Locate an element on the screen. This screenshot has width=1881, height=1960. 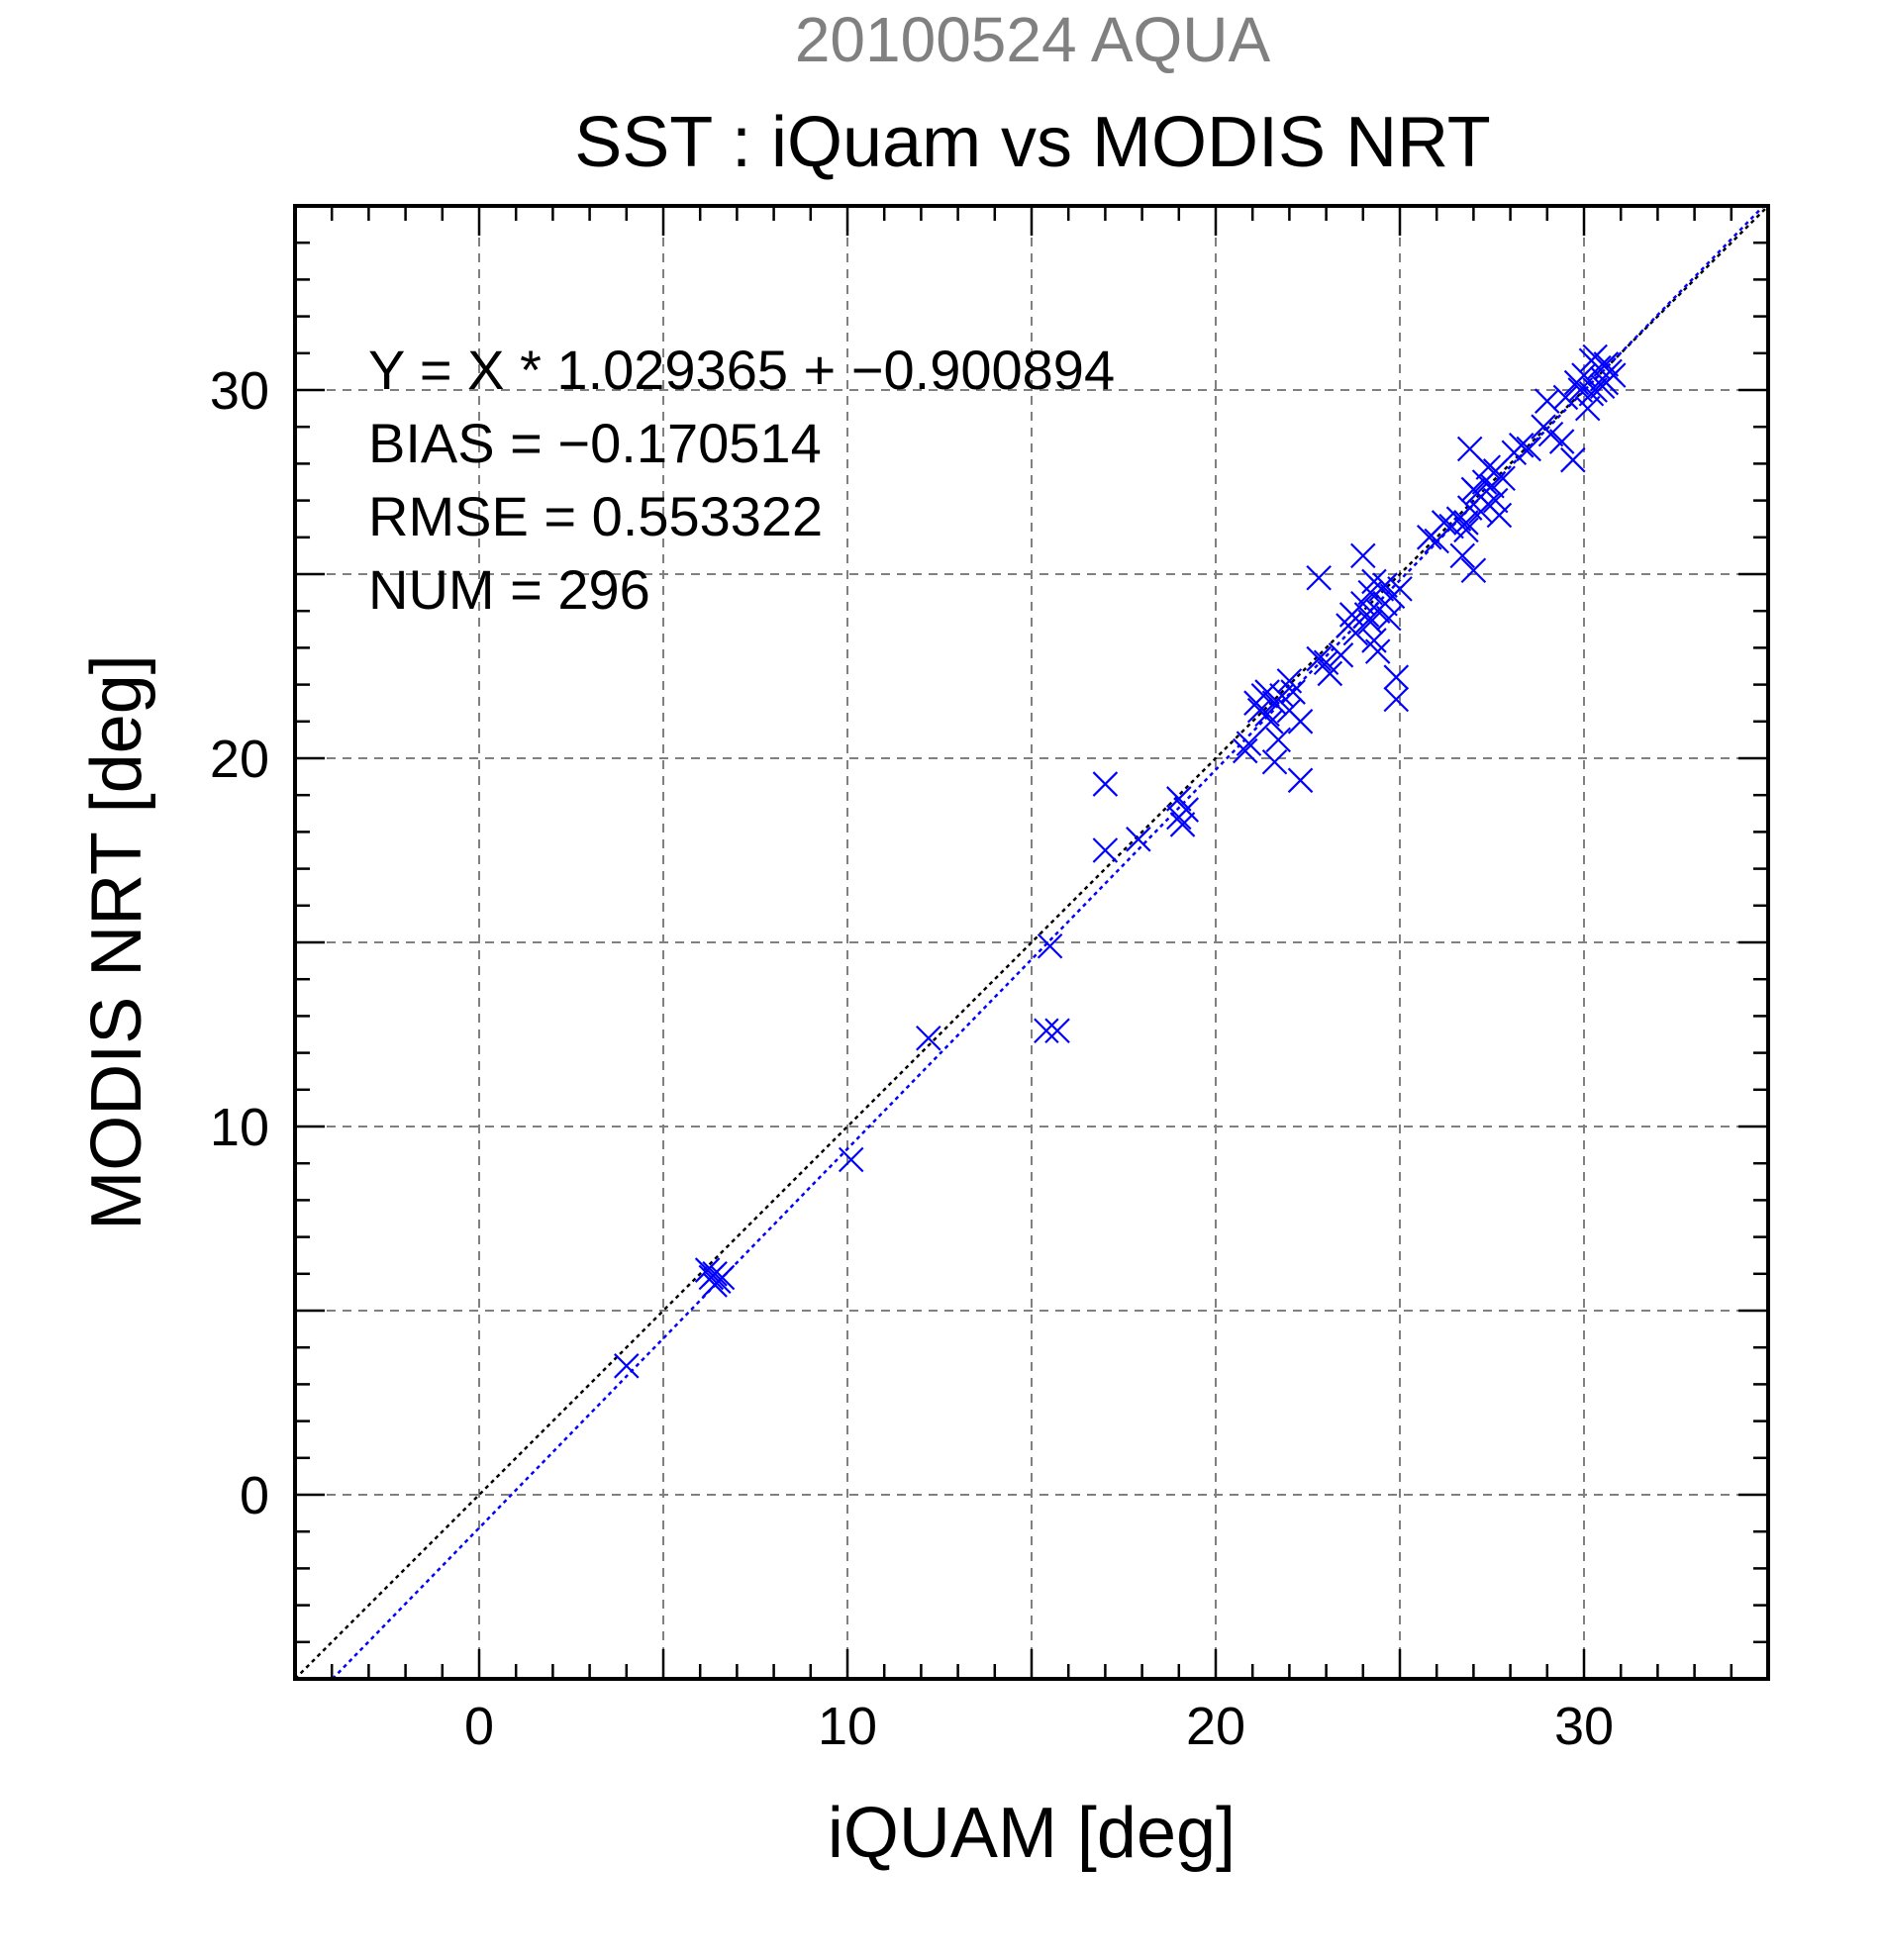
rmse-text: RMSE = 0.553322 is located at coordinates (595, 516).